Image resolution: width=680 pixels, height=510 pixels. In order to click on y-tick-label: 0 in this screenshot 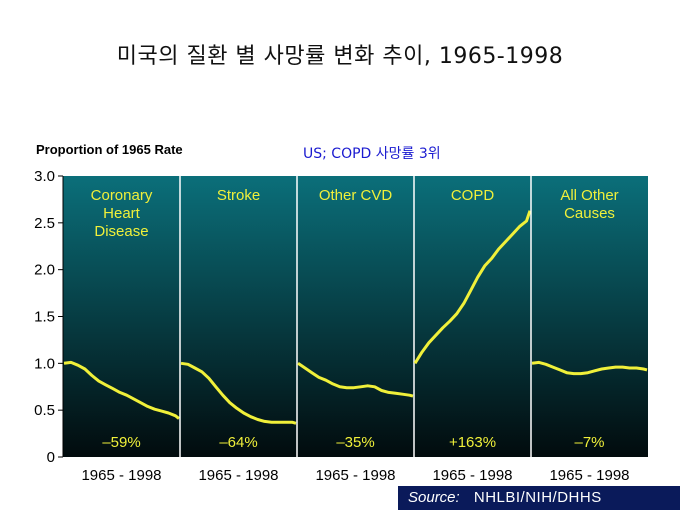, I will do `click(51, 457)`.